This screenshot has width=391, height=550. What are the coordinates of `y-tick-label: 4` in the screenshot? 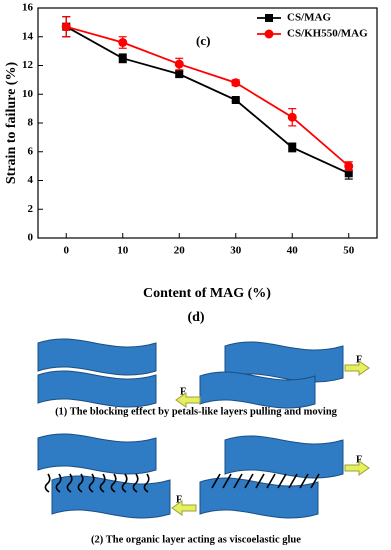 It's located at (31, 180).